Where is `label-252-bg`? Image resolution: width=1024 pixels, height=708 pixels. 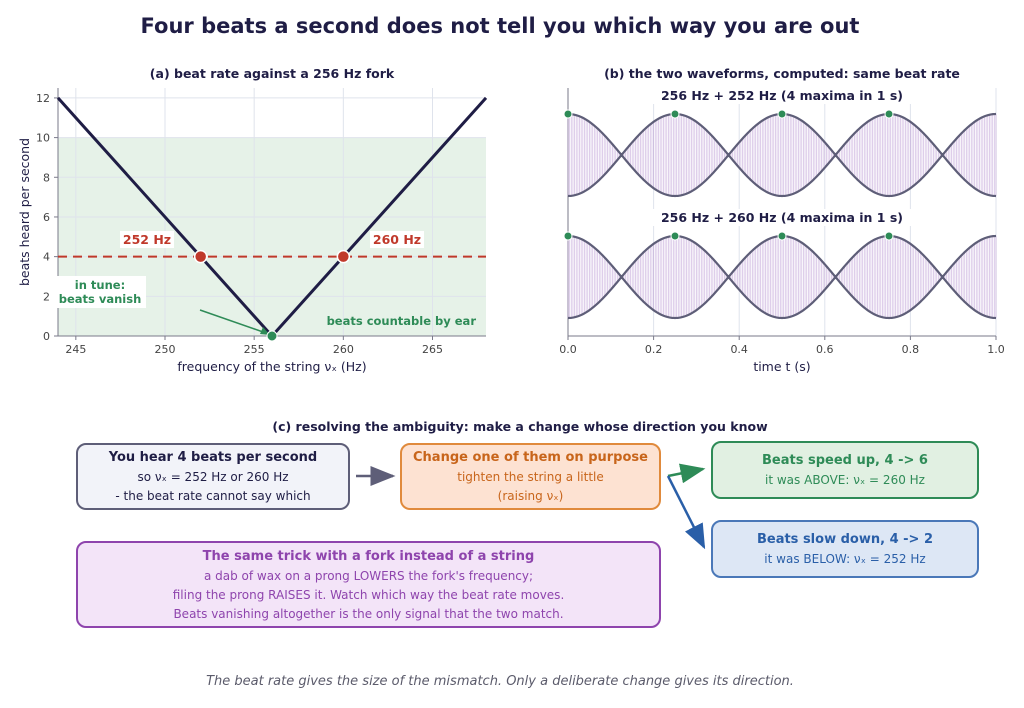 label-252-bg is located at coordinates (147, 239).